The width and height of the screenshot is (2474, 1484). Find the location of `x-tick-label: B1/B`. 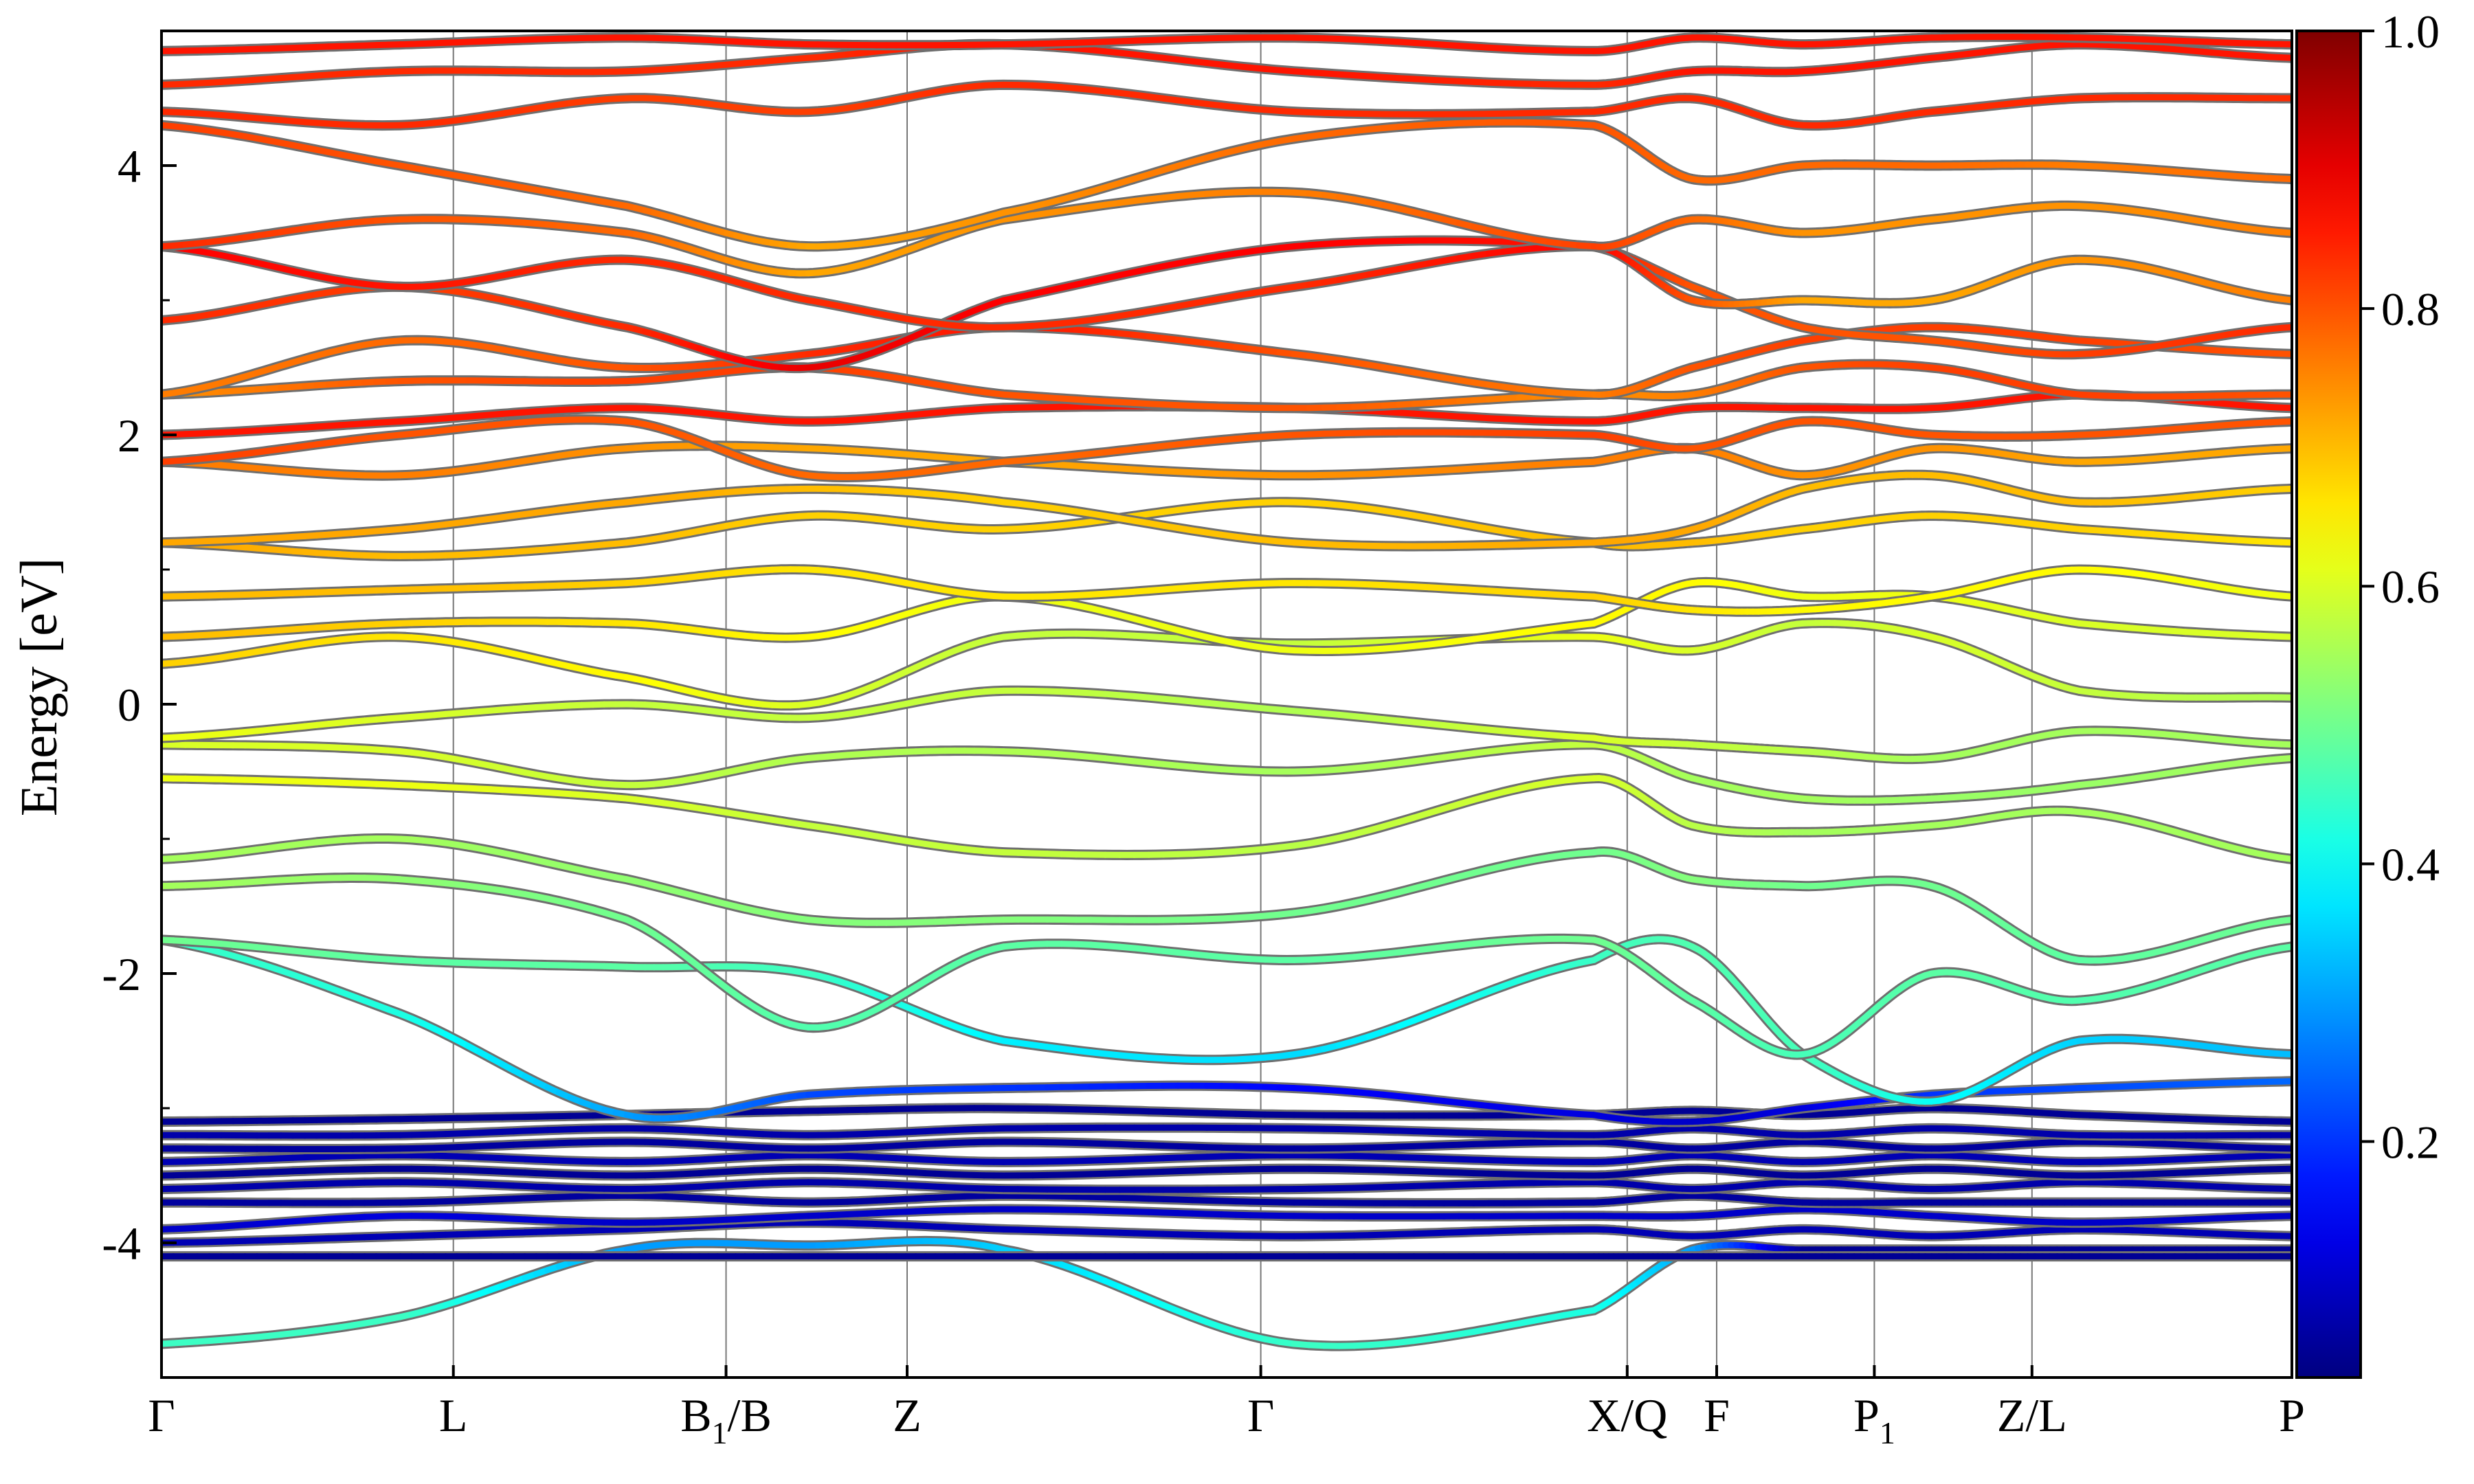

x-tick-label: B1/B is located at coordinates (726, 1419).